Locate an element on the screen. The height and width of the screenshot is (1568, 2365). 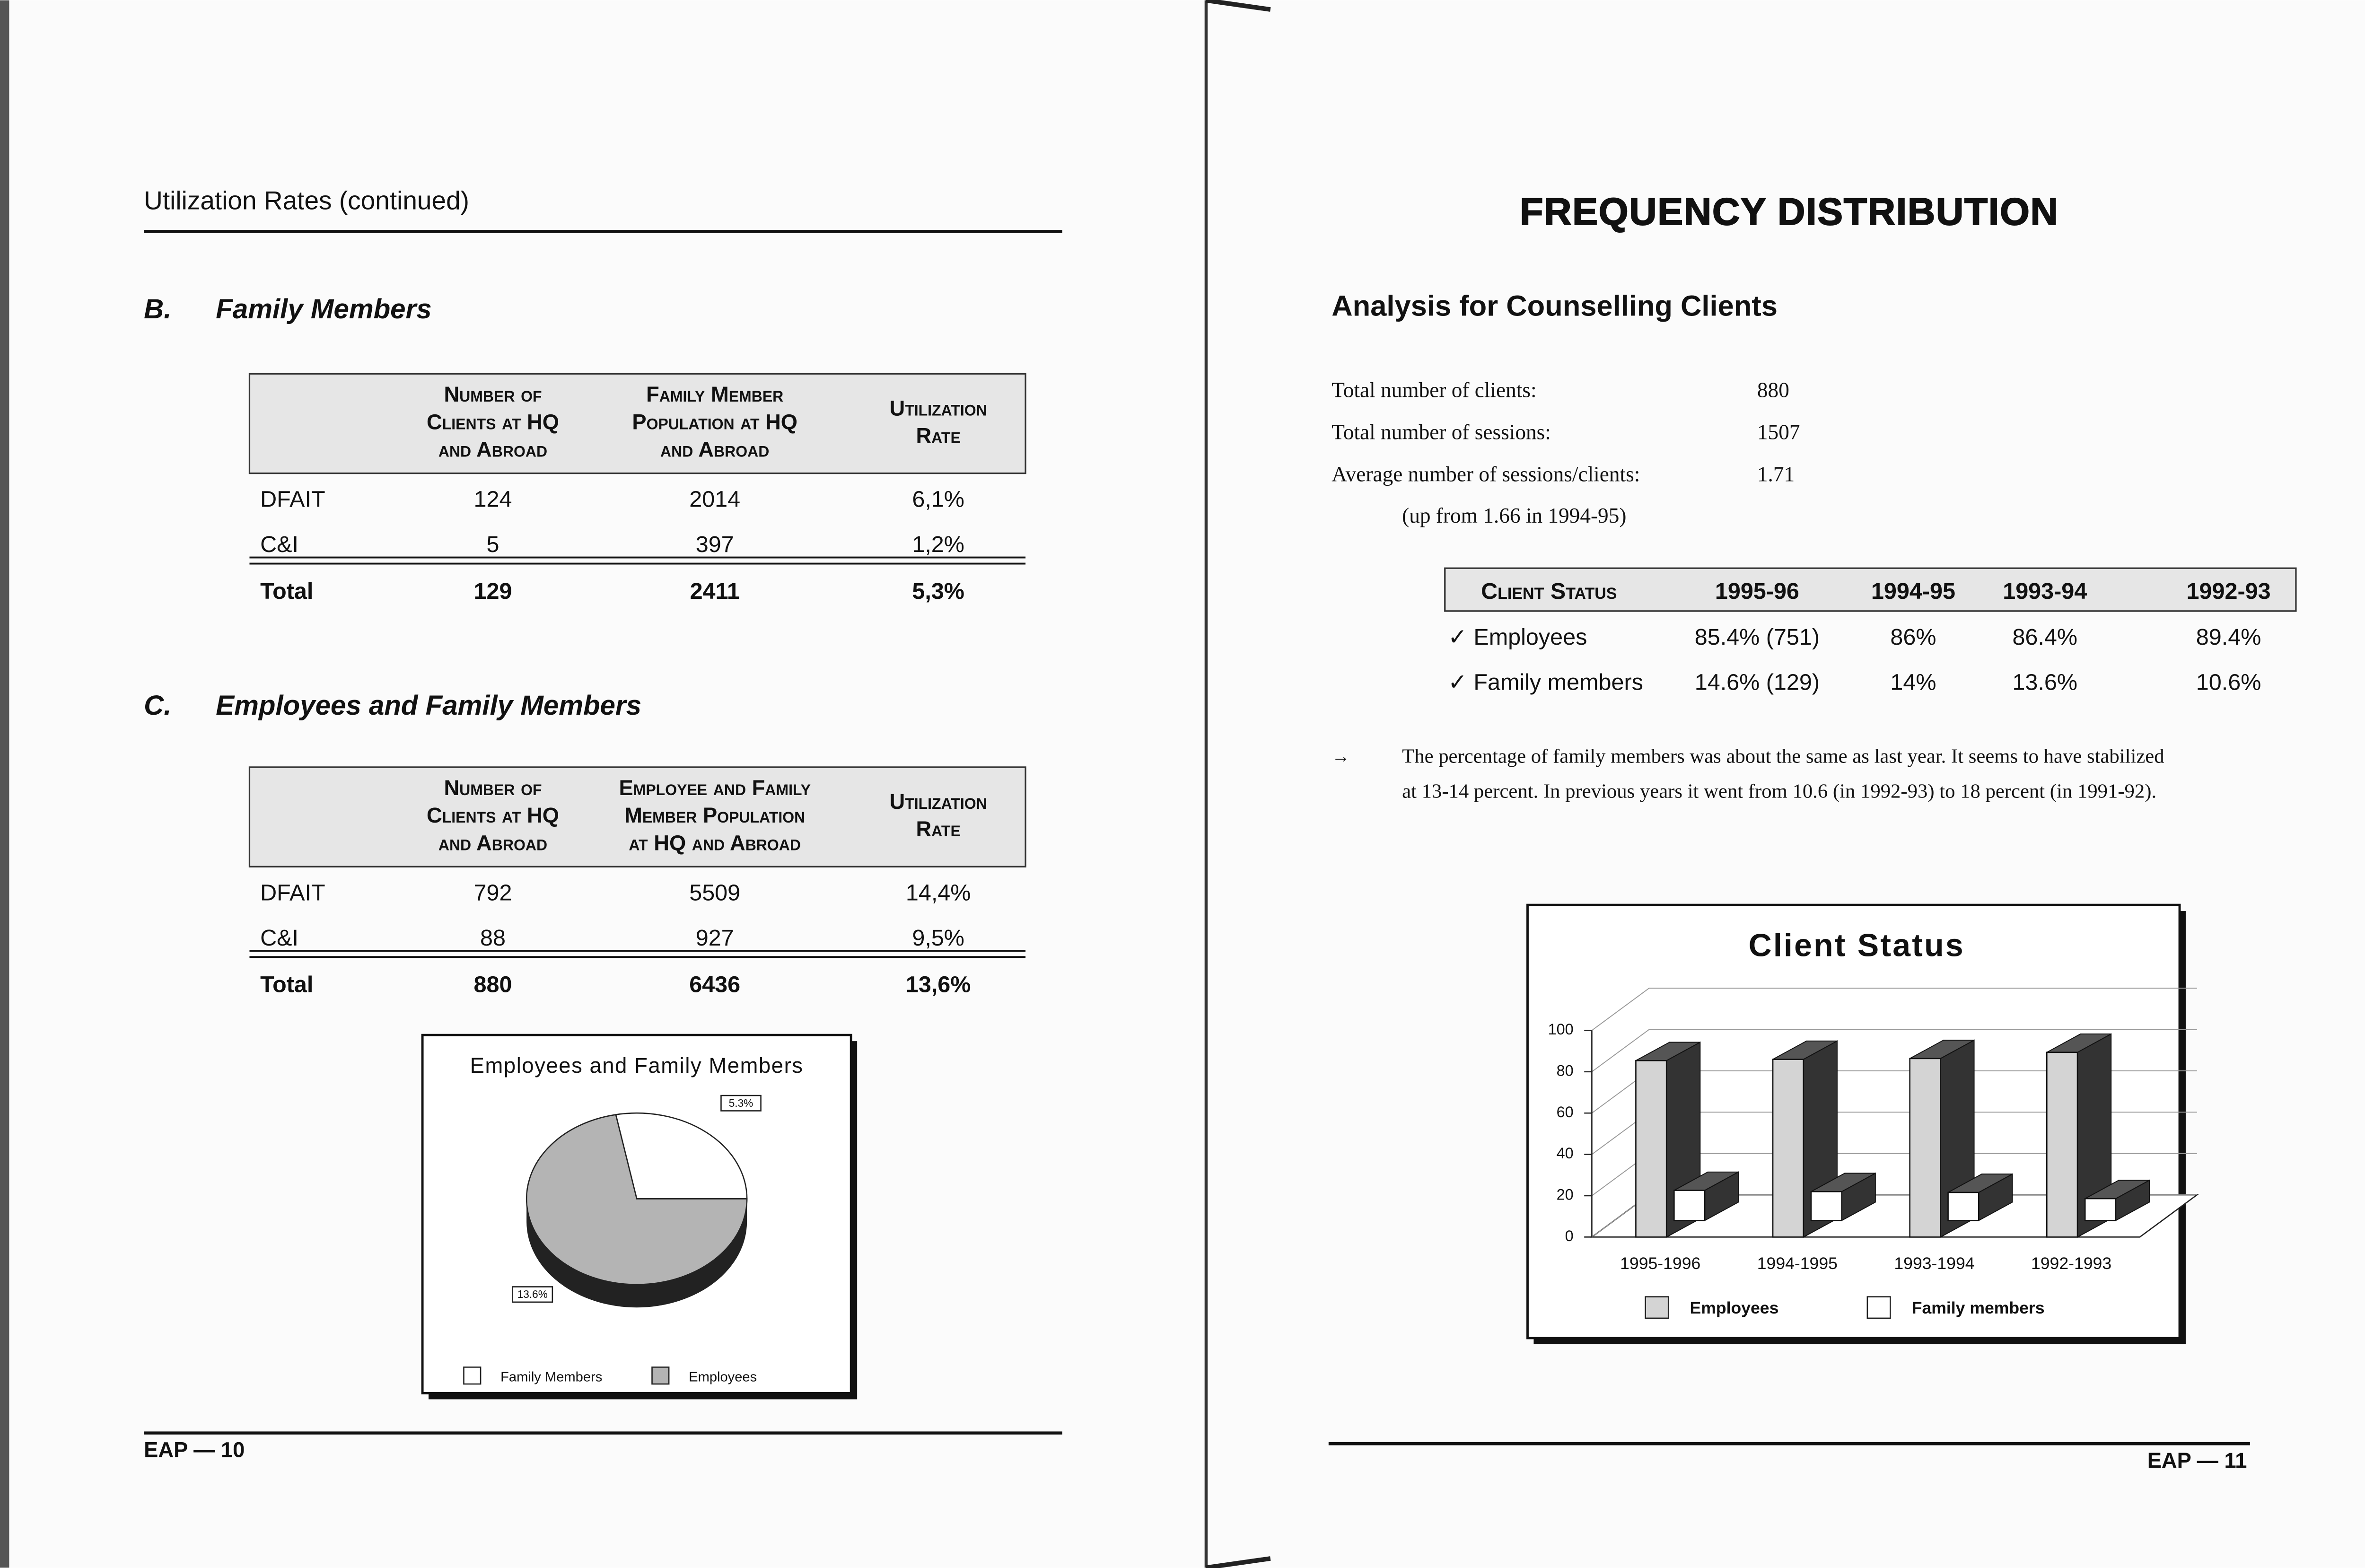
cell: 6436 is located at coordinates (714, 984).